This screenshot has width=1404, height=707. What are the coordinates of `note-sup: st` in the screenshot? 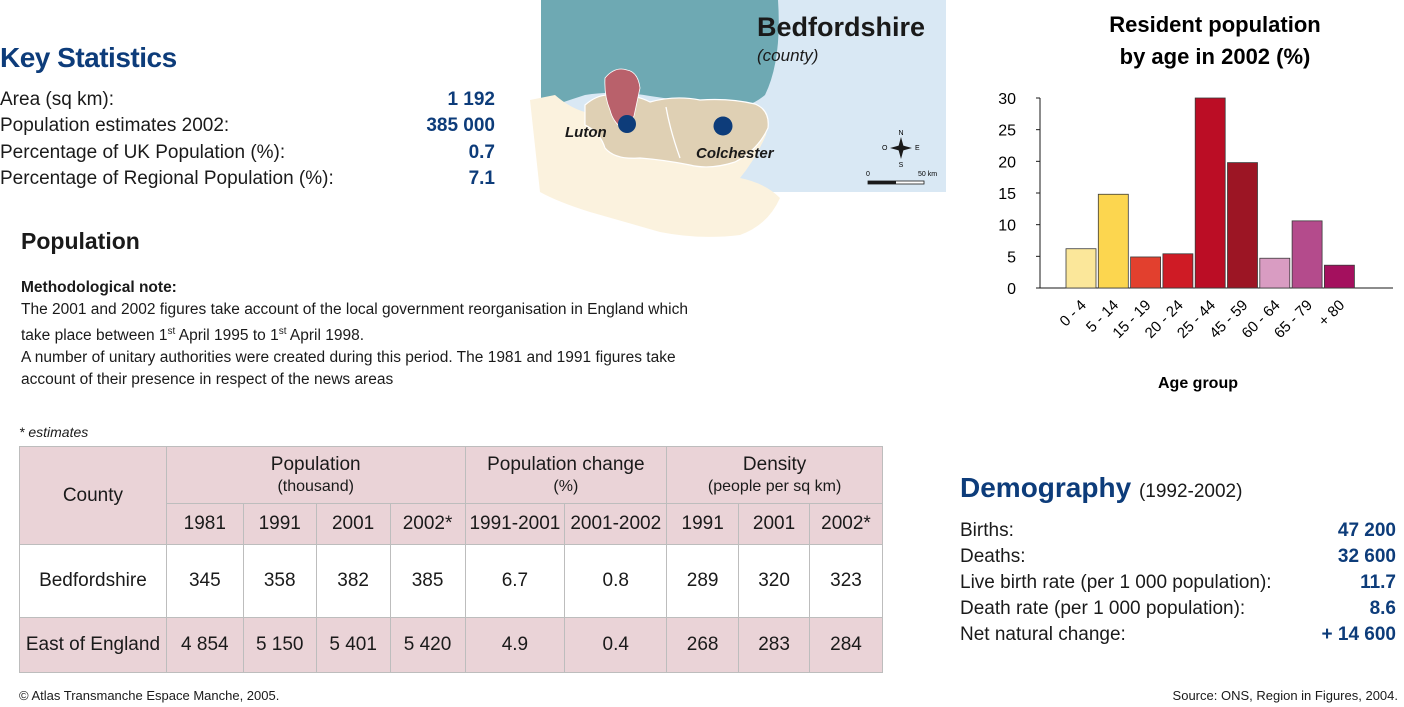 It's located at (282, 331).